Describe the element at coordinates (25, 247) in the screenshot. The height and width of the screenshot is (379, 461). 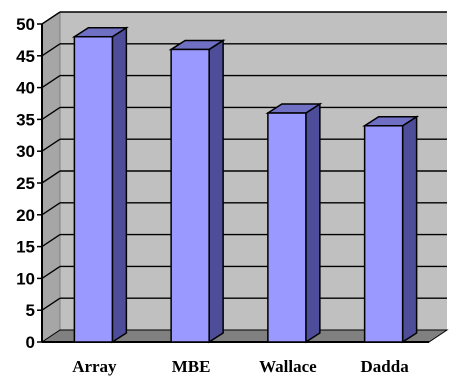
I see `y-tick-label: 15` at that location.